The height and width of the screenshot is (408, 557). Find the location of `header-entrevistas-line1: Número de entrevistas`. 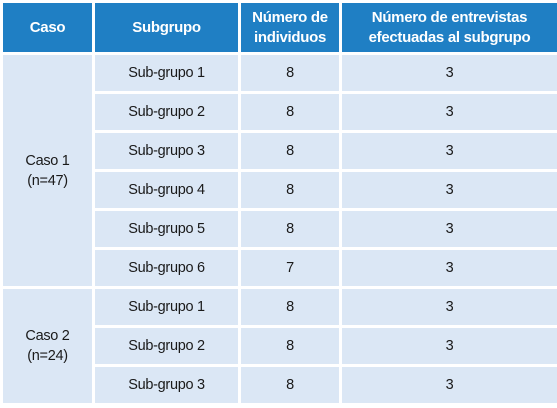

header-entrevistas-line1: Número de entrevistas is located at coordinates (449, 17).